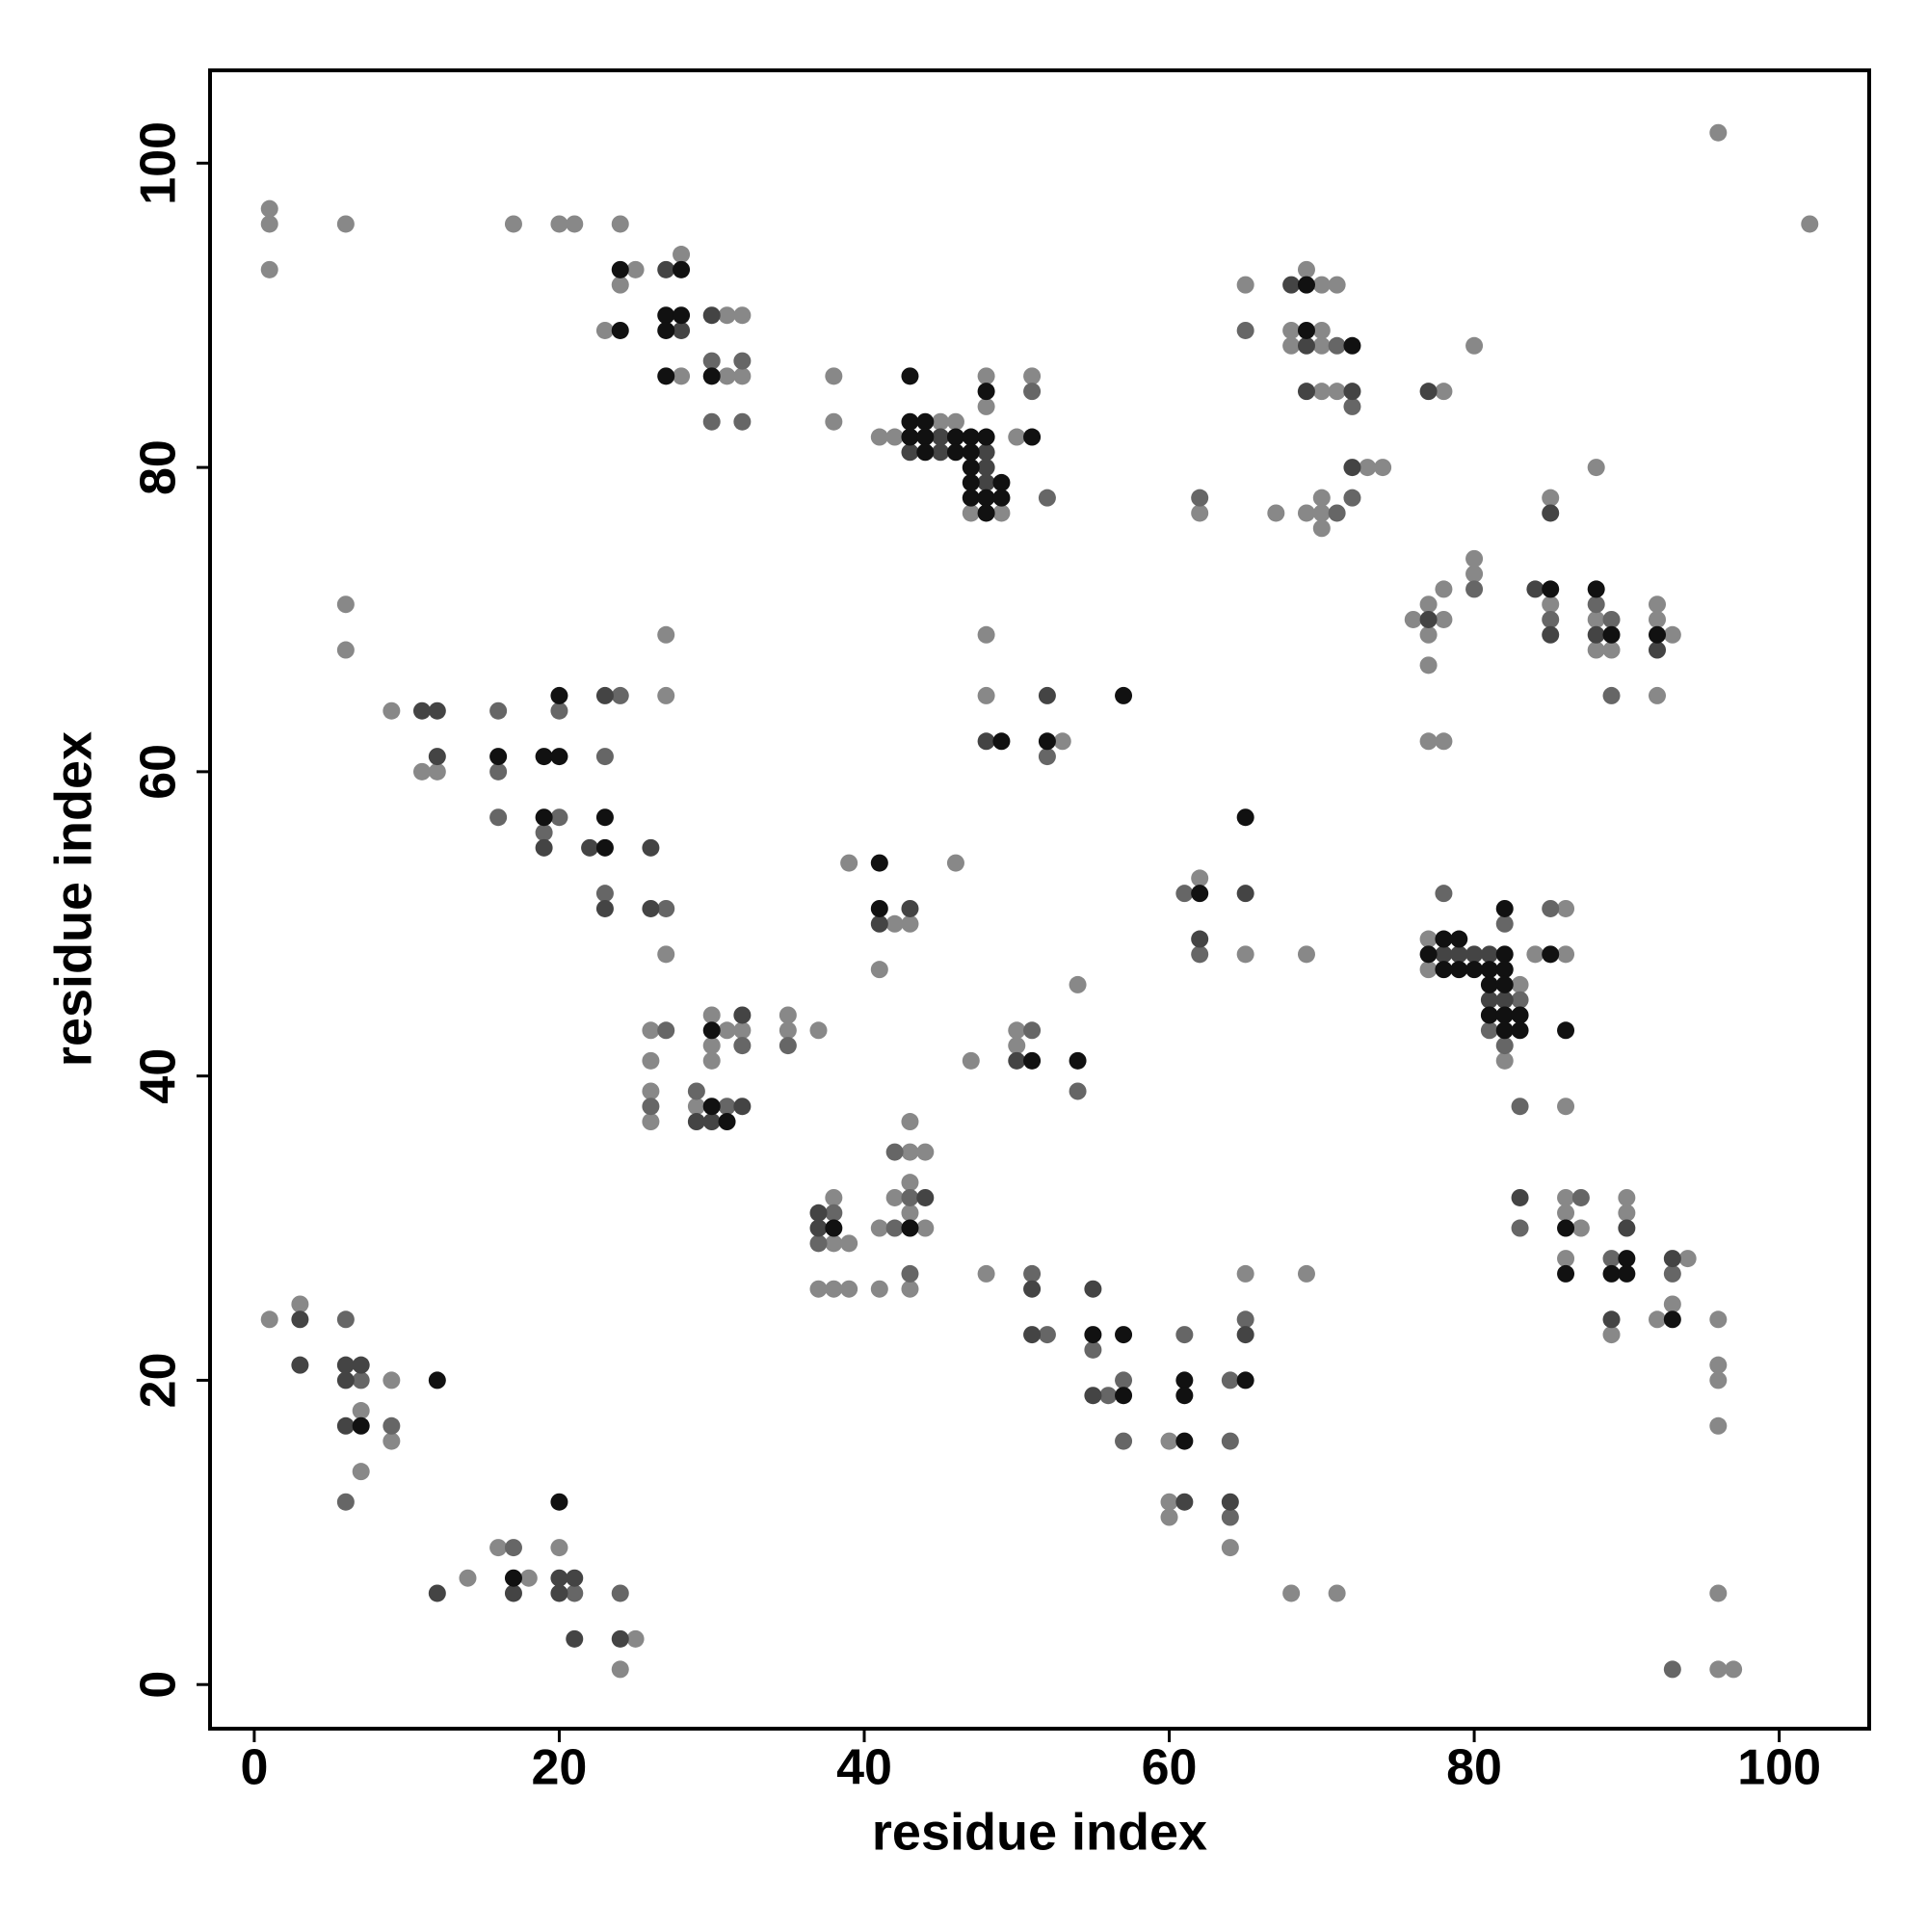 The image size is (1927, 1932). What do you see at coordinates (1779, 1768) in the screenshot?
I see `x-tick-label: 100` at bounding box center [1779, 1768].